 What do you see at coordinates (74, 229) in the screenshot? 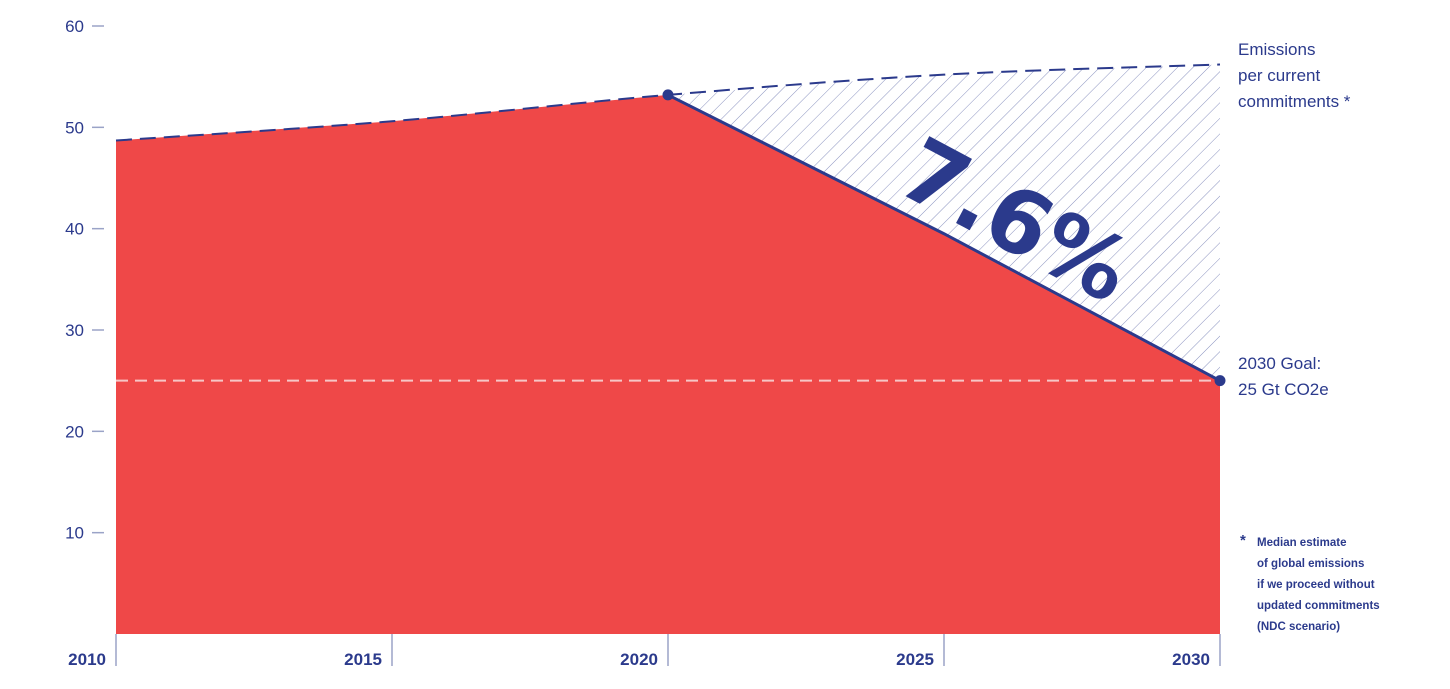
I see `y-tick-label: 40` at bounding box center [74, 229].